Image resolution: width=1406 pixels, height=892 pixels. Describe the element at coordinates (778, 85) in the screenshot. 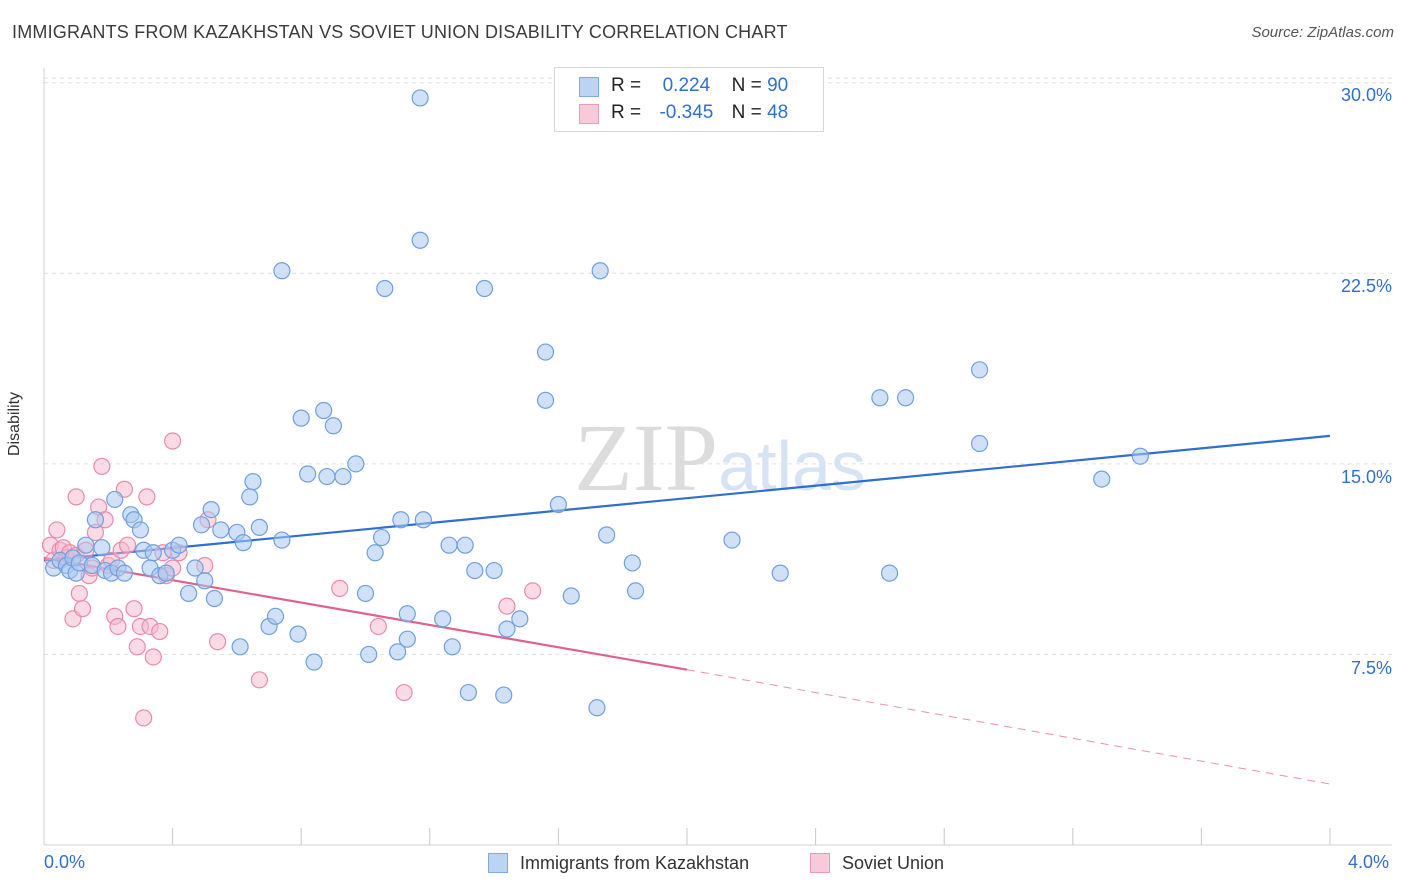

I see `n-value: 90` at that location.